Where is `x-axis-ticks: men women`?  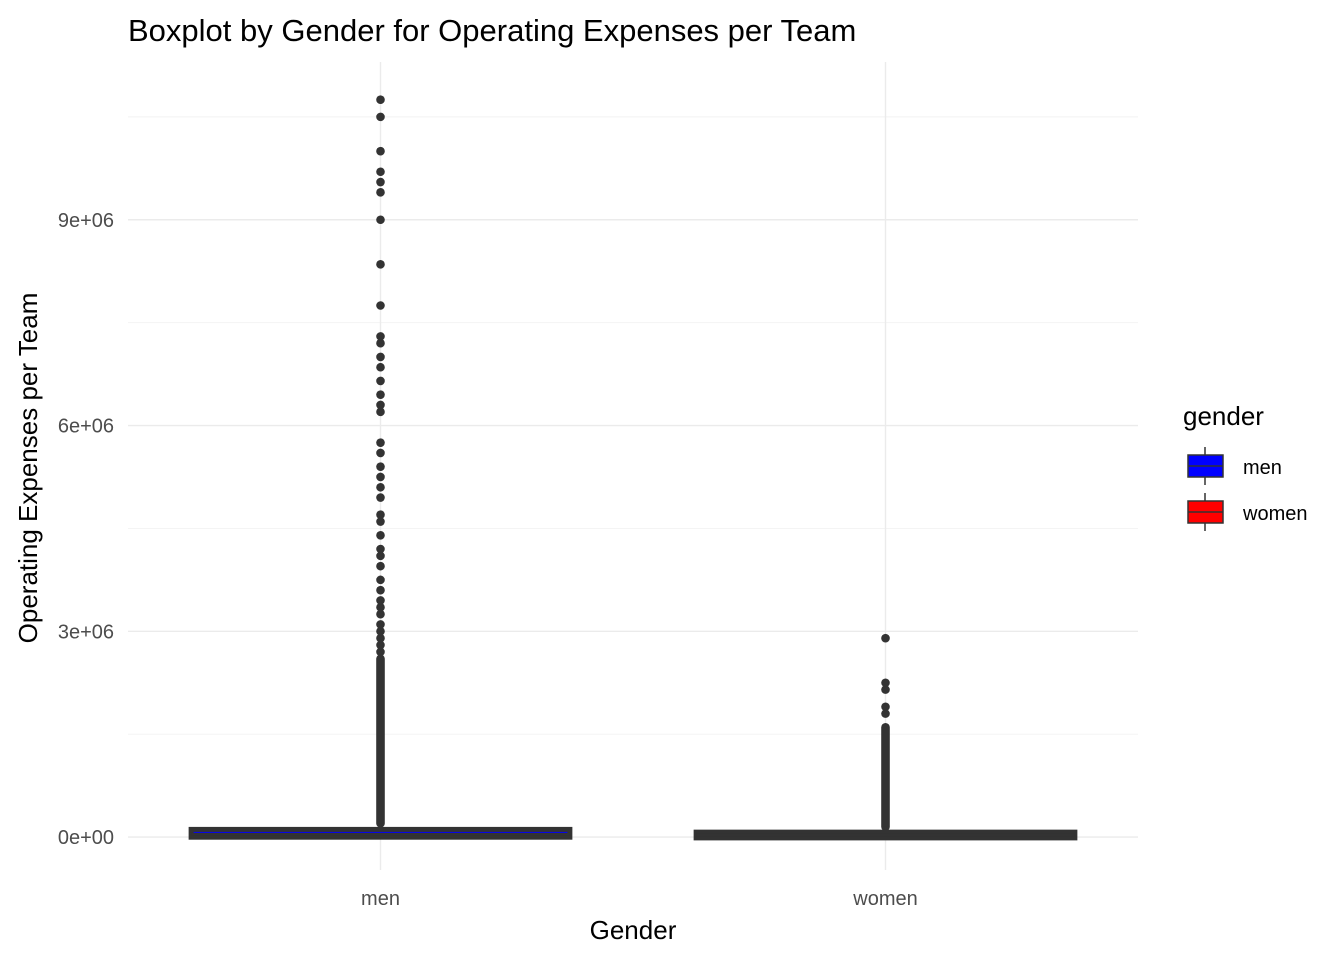
x-axis-ticks: men women is located at coordinates (639, 899).